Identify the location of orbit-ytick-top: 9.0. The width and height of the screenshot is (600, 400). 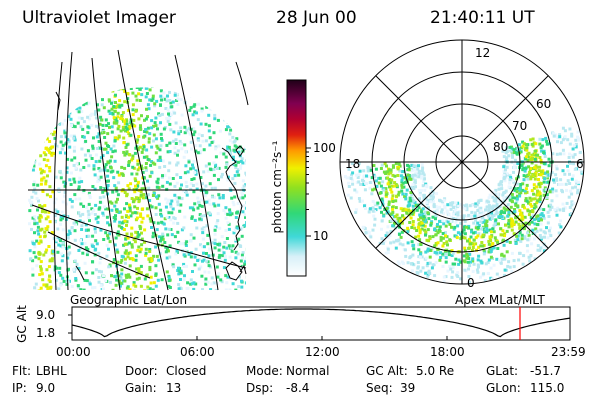
(46, 315).